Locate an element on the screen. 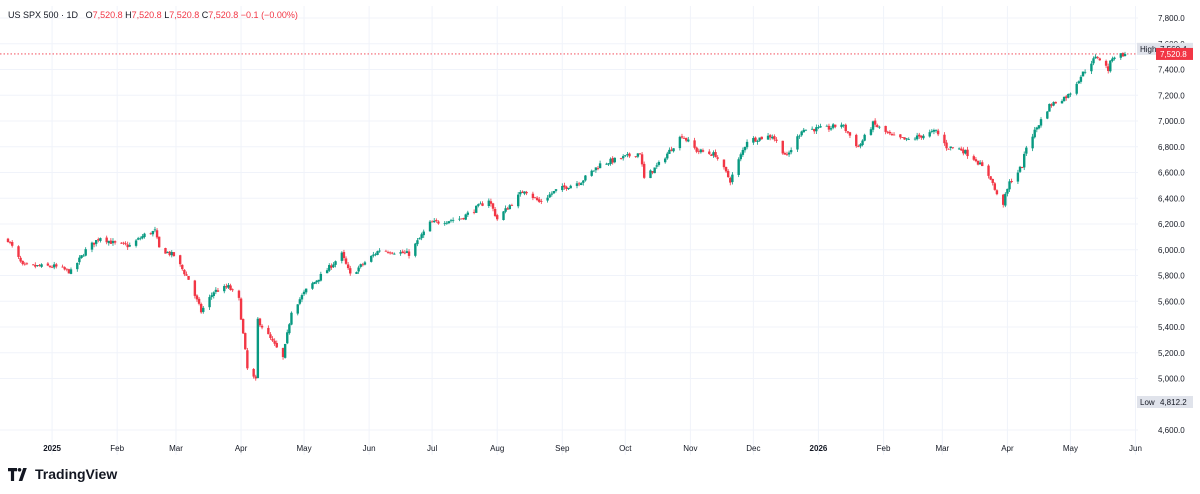 This screenshot has height=494, width=1200. low-value: 7,520.8 is located at coordinates (184, 15).